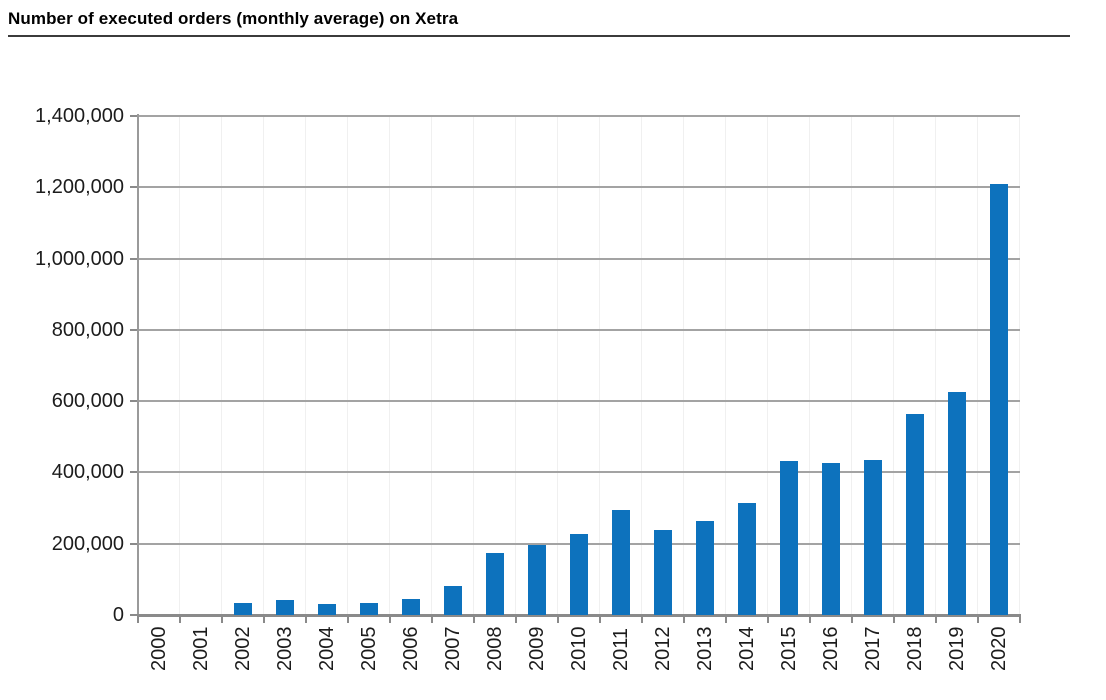 This screenshot has height=700, width=1106. I want to click on bar-2002, so click(243, 609).